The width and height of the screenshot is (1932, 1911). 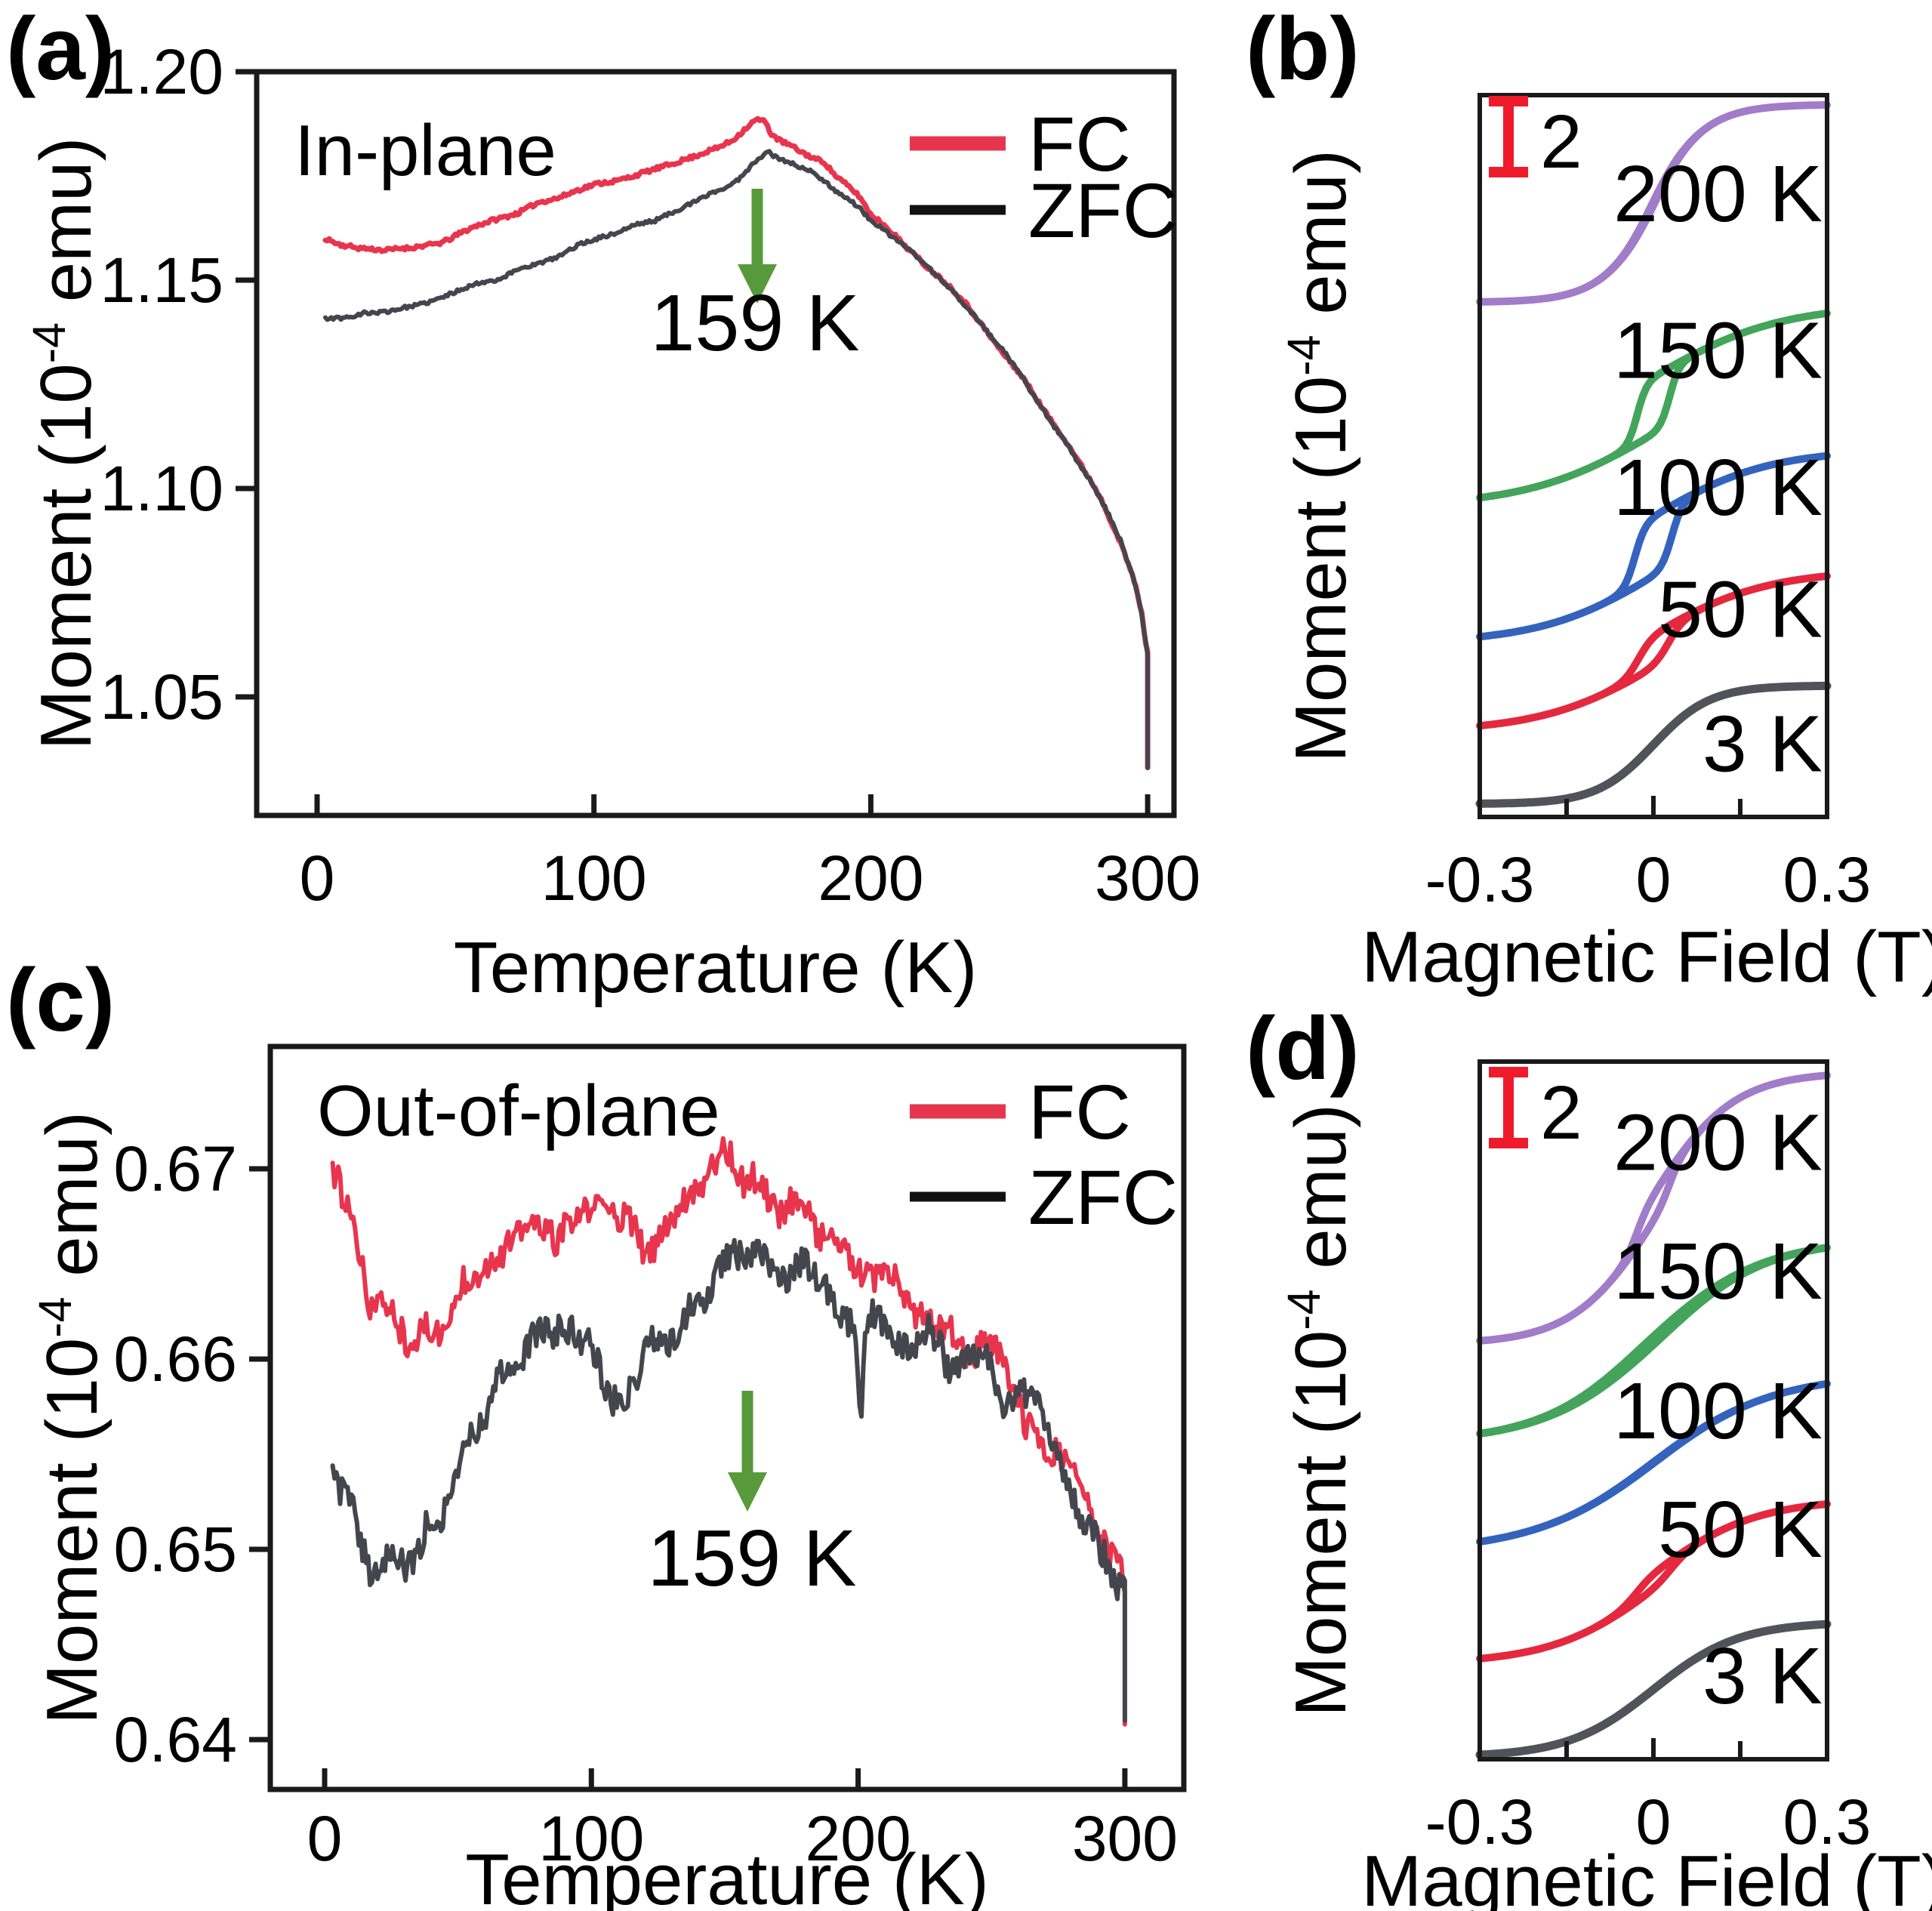 I want to click on y-tick-label: 1.20, so click(x=162, y=71).